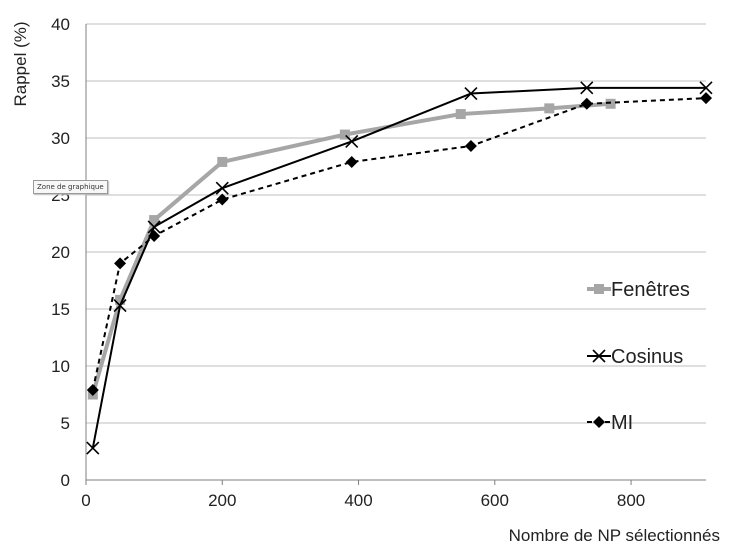 This screenshot has width=742, height=548. What do you see at coordinates (650, 290) in the screenshot?
I see `legend-label-fen-tres: Fenêtres` at bounding box center [650, 290].